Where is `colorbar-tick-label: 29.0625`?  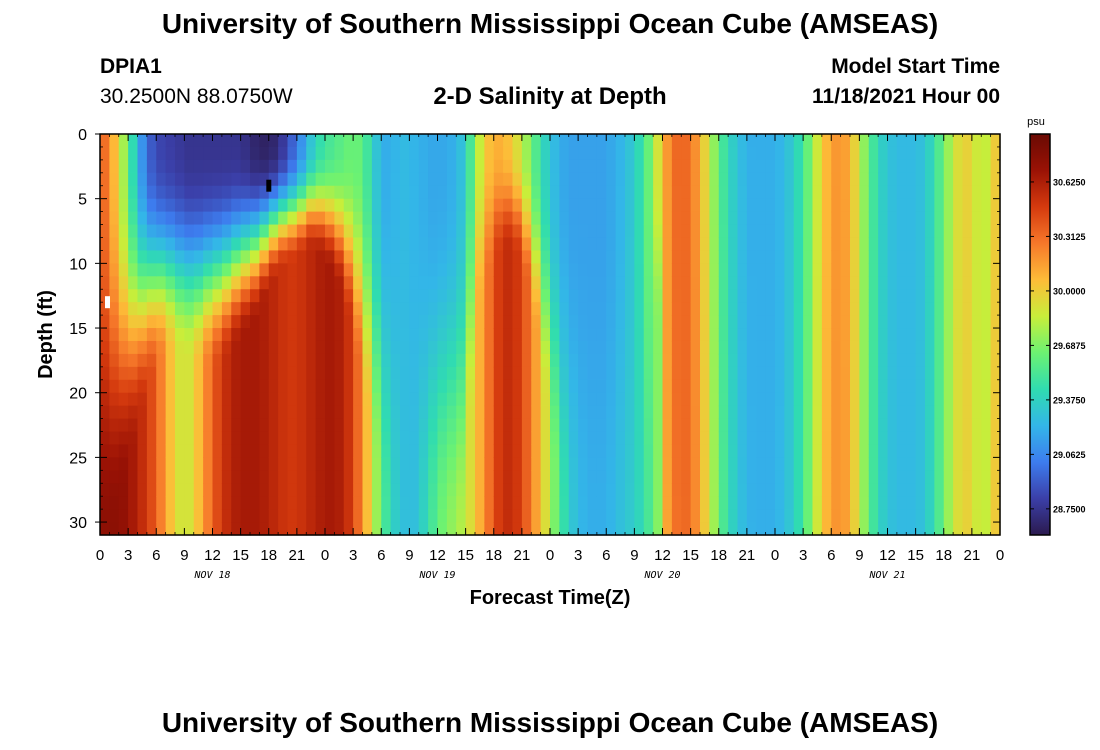
colorbar-tick-label: 29.0625 is located at coordinates (1069, 455).